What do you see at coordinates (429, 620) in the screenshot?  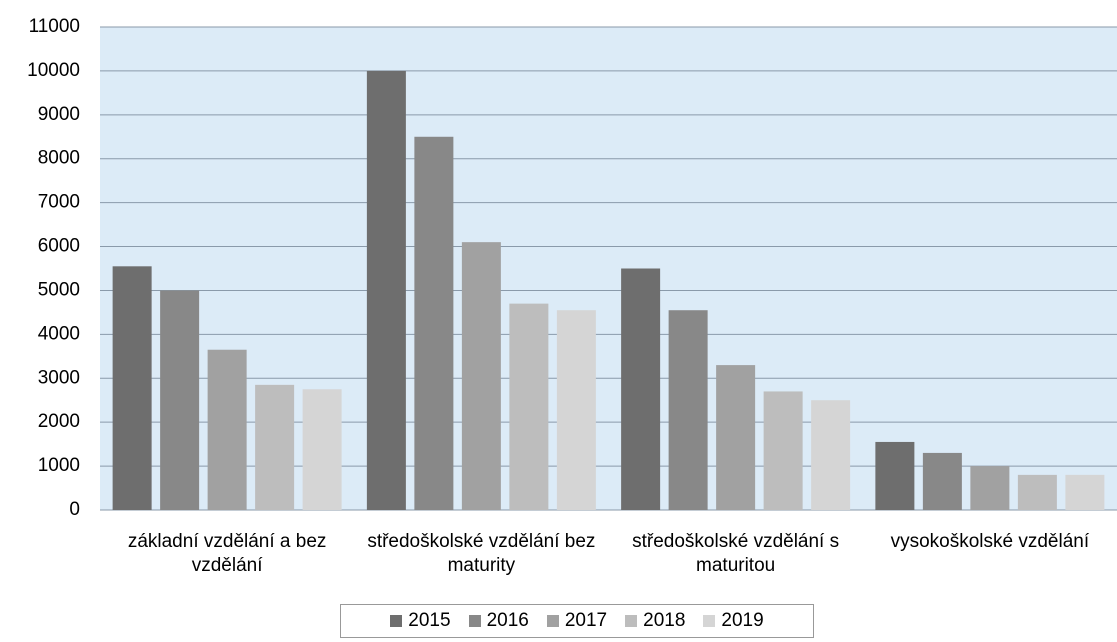 I see `legend-label: 2015` at bounding box center [429, 620].